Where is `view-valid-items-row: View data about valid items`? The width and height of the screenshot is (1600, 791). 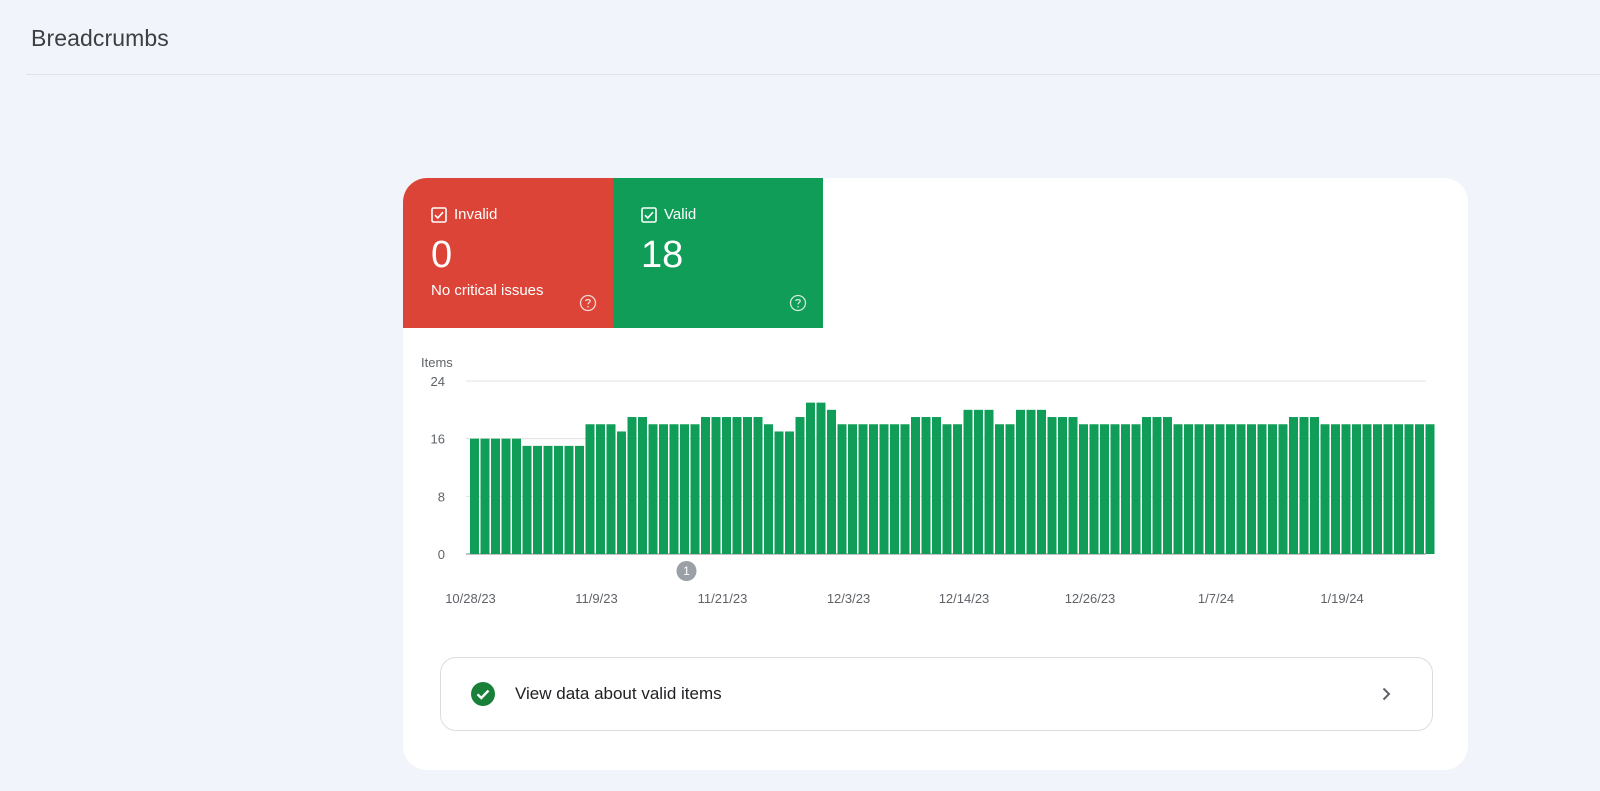
view-valid-items-row: View data about valid items is located at coordinates (936, 694).